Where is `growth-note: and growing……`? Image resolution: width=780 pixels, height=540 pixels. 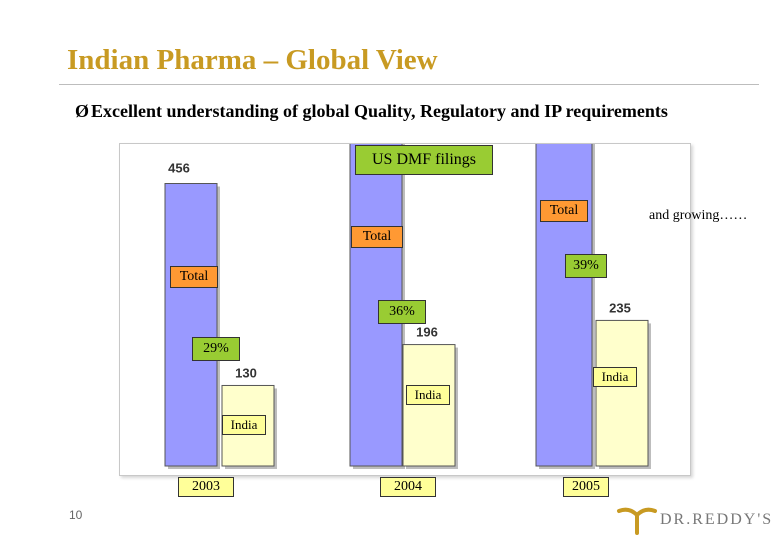
growth-note: and growing…… is located at coordinates (698, 215).